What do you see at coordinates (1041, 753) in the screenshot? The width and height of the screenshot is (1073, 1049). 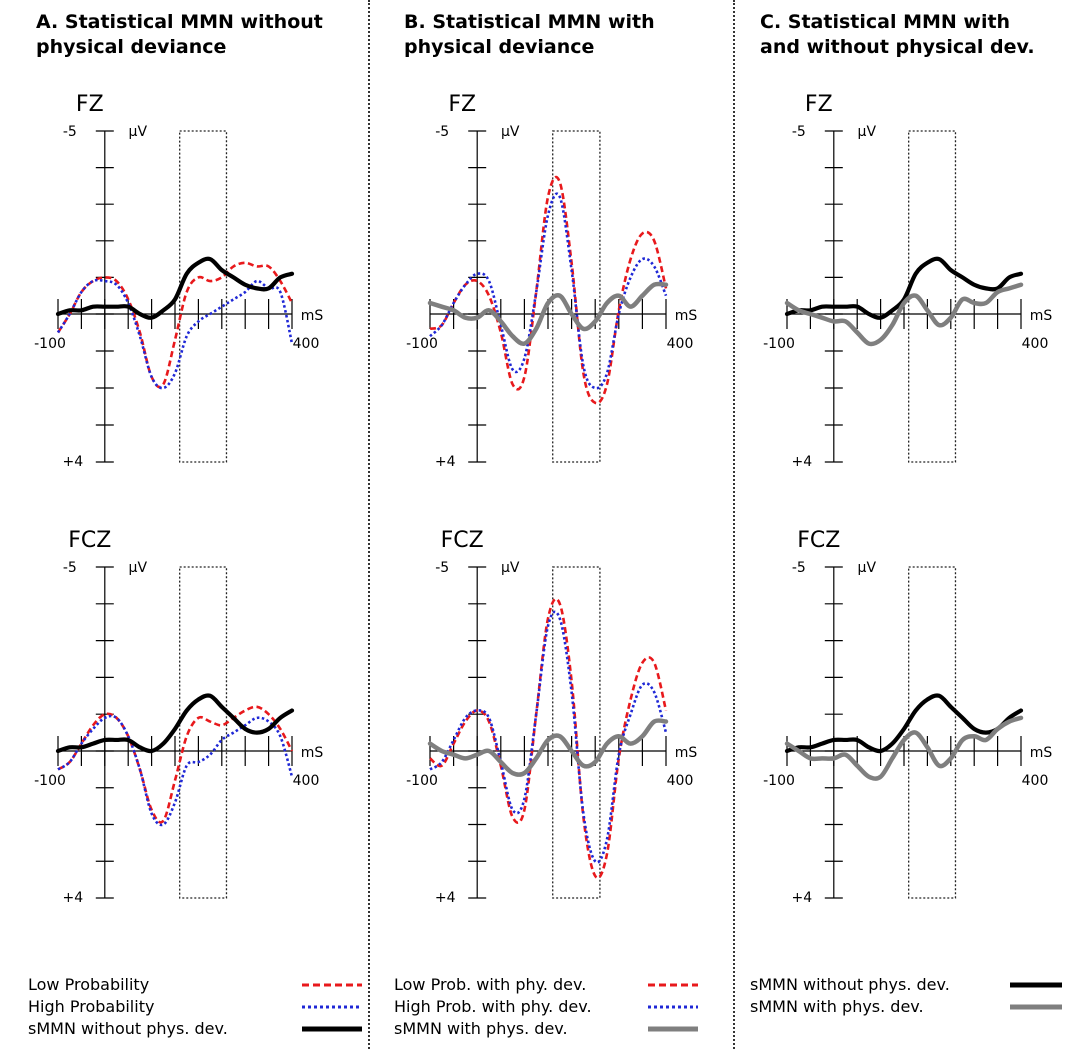 I see `panel-c-fcz-x-unit: mS` at bounding box center [1041, 753].